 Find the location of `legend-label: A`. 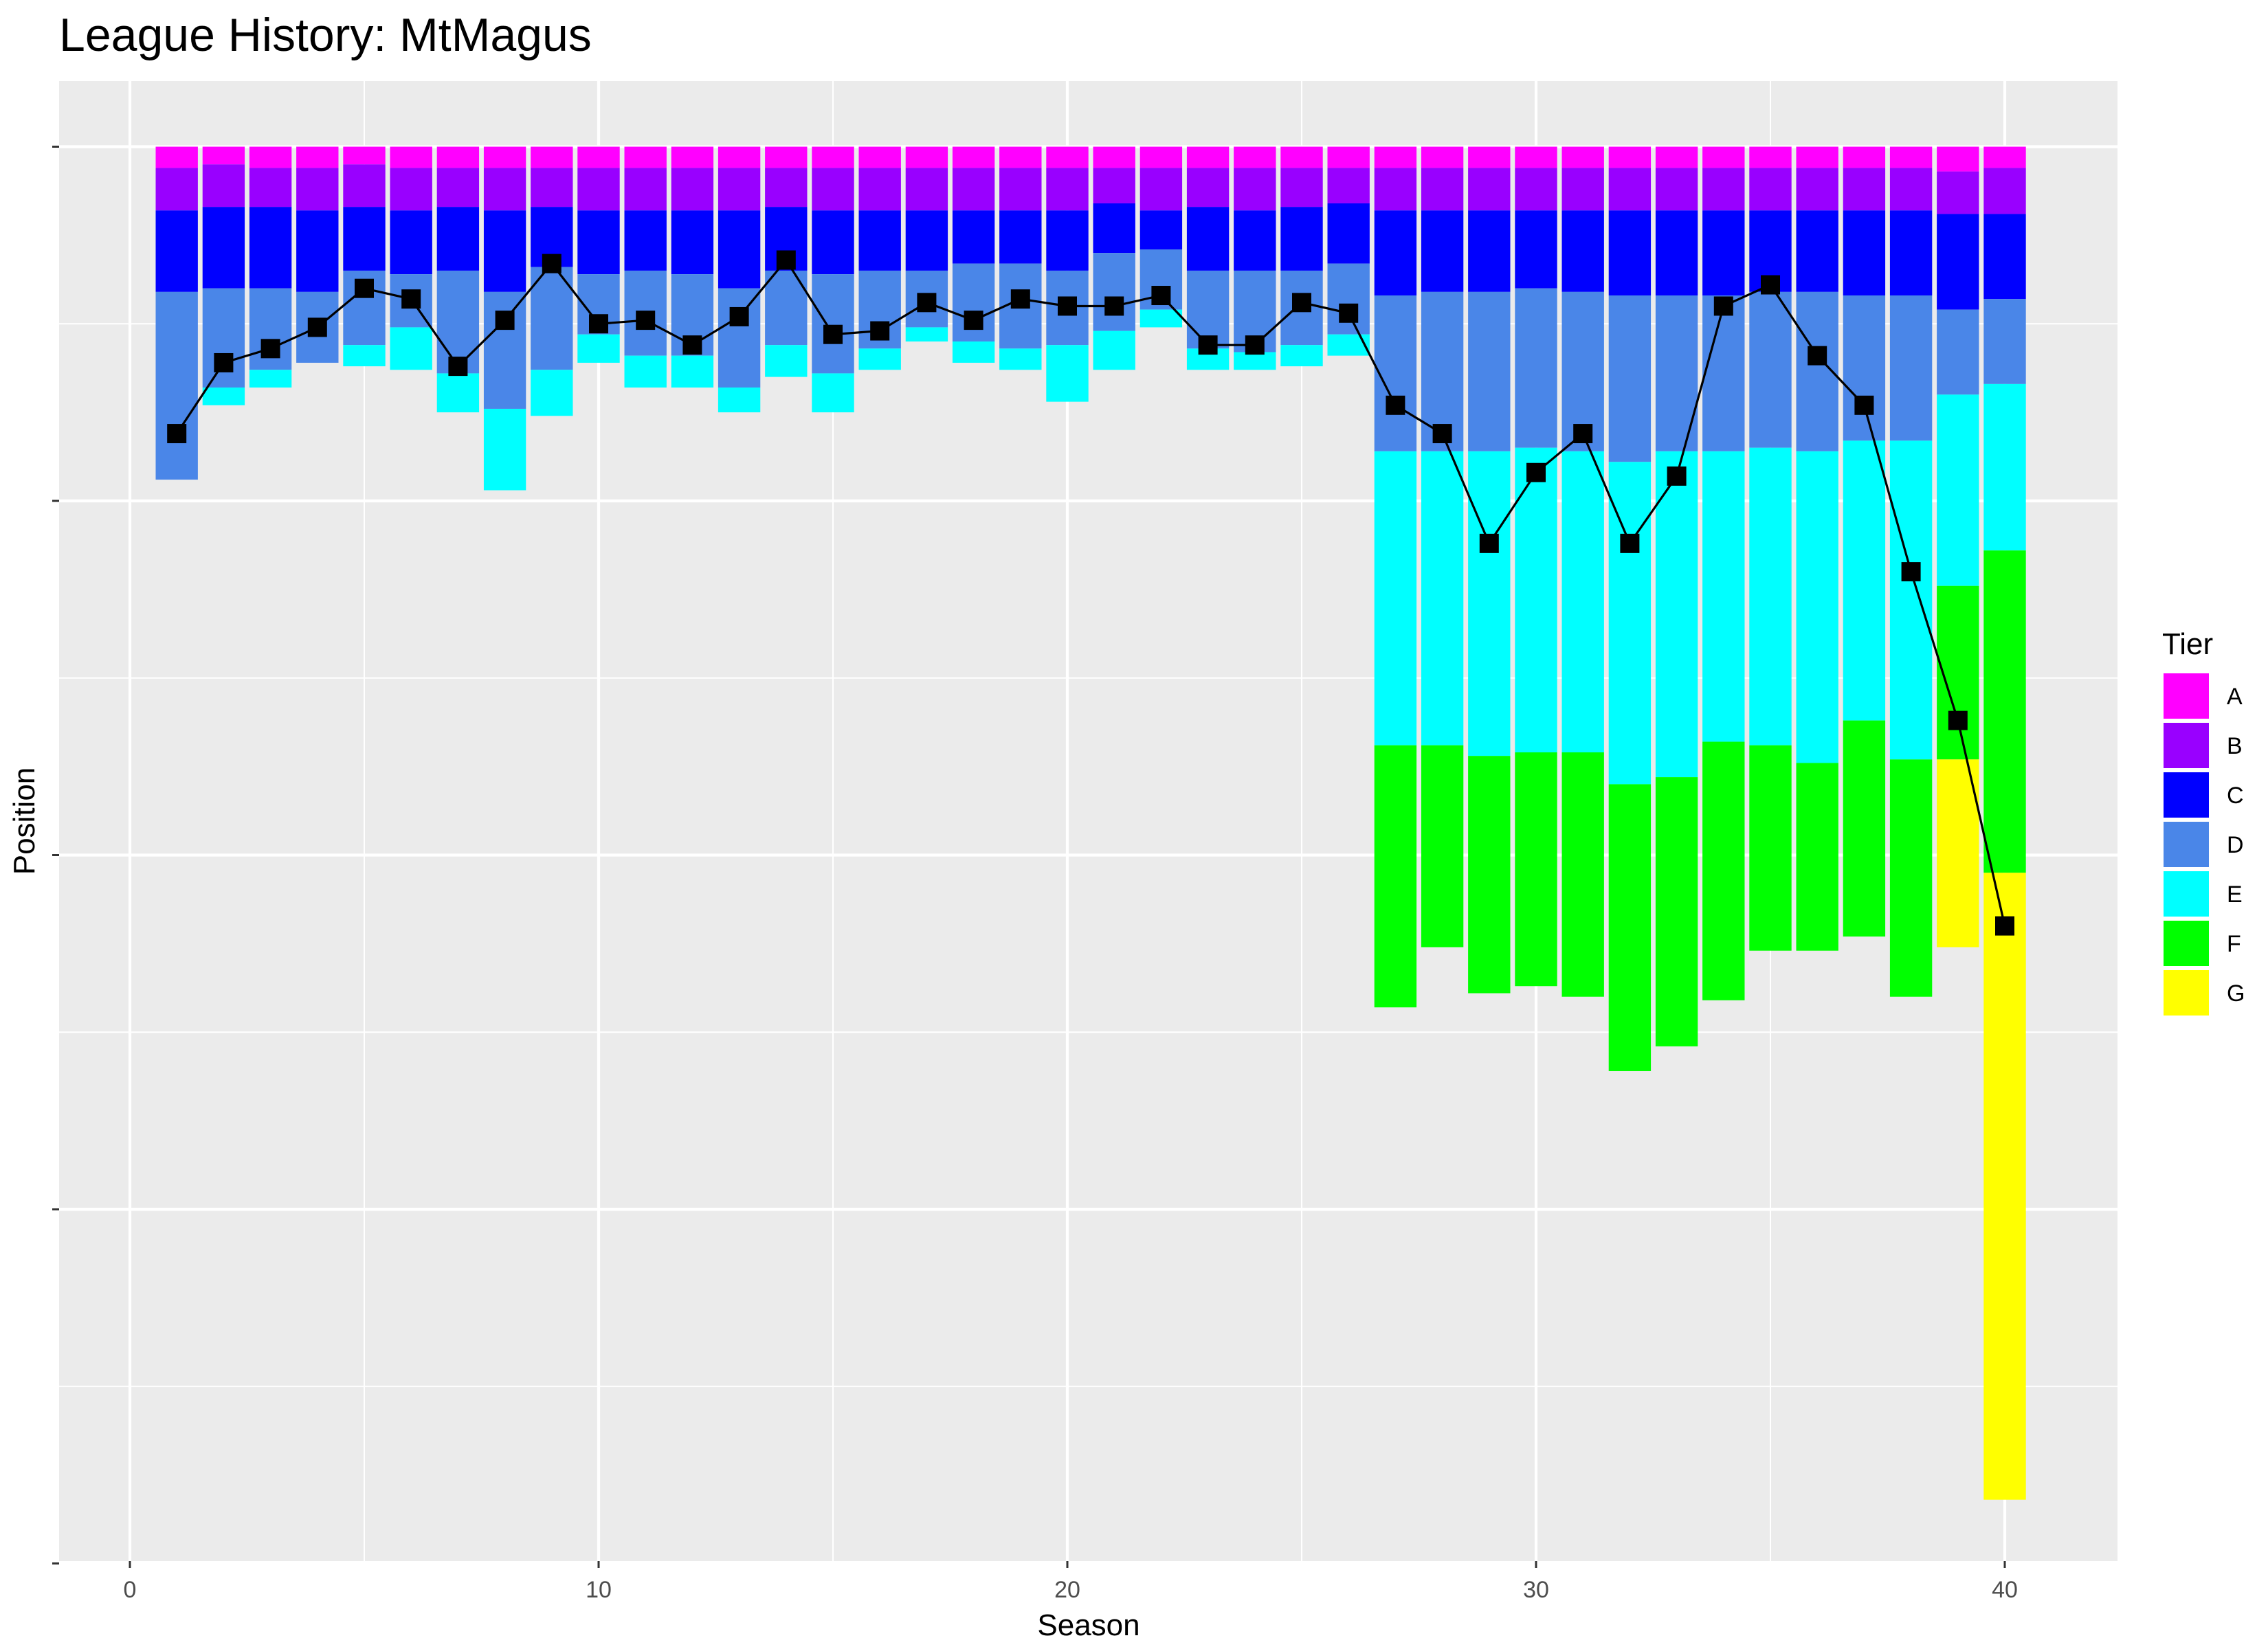

legend-label: A is located at coordinates (2235, 697).